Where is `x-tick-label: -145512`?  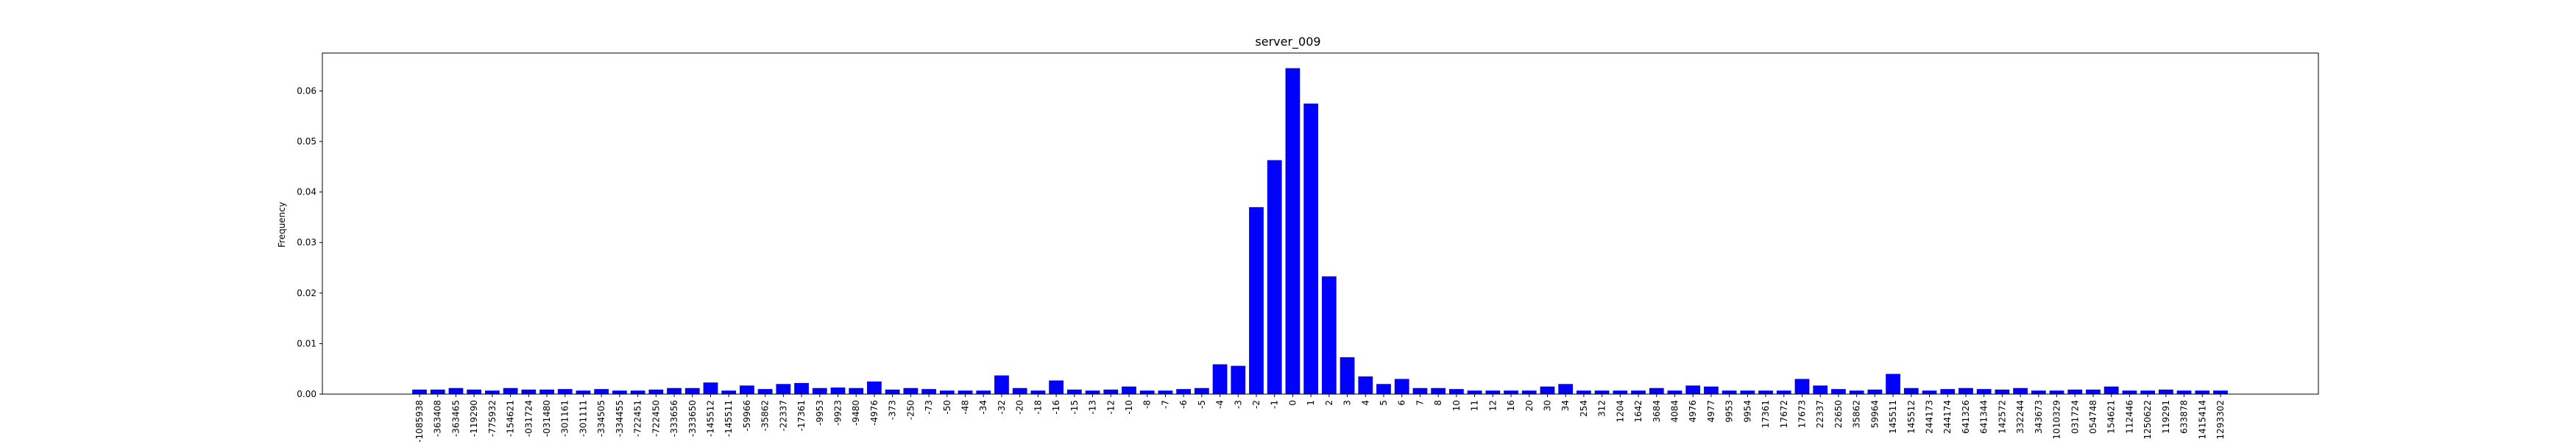
x-tick-label: -145512 is located at coordinates (710, 419).